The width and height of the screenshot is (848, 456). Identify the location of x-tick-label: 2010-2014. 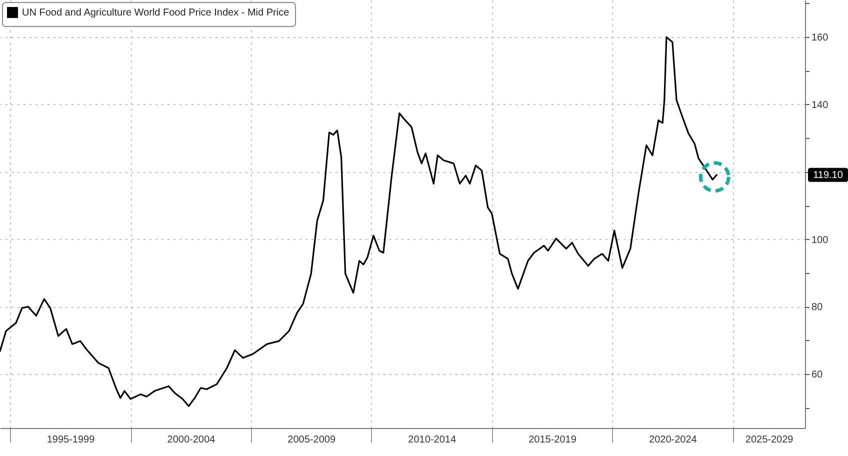
(432, 440).